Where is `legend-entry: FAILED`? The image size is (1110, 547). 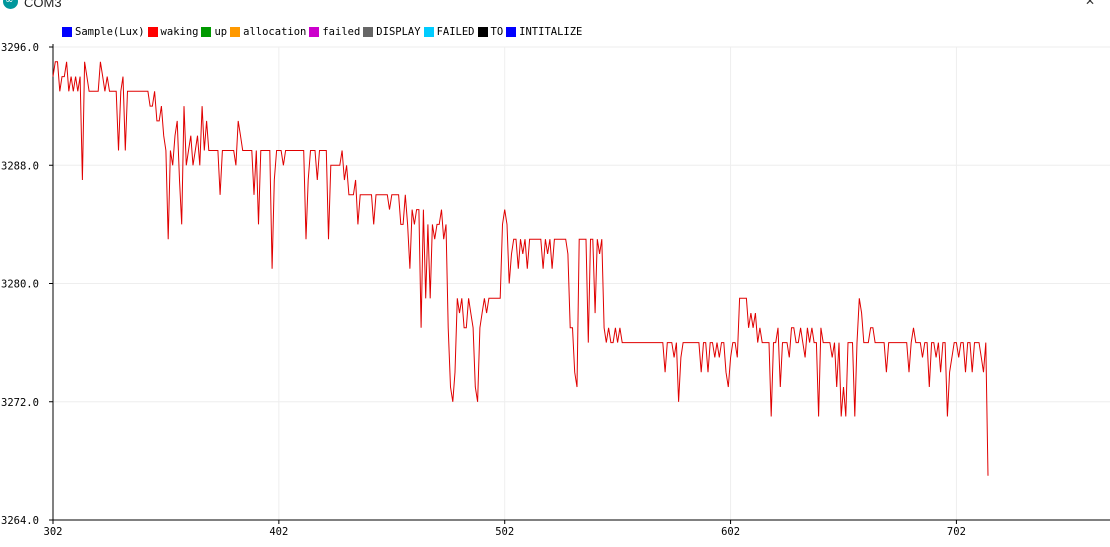
legend-entry: FAILED is located at coordinates (449, 32).